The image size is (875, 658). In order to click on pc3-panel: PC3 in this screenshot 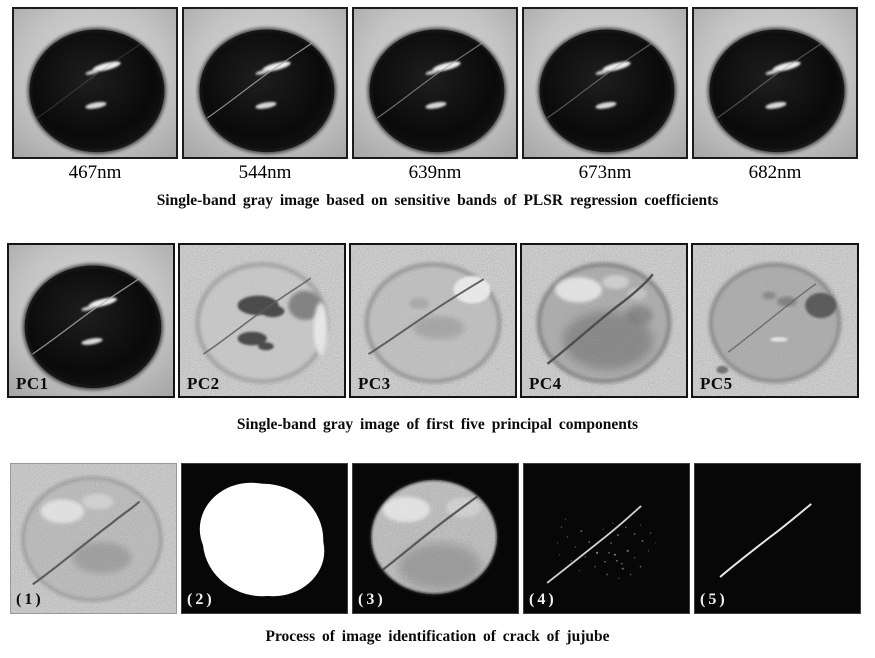, I will do `click(433, 320)`.